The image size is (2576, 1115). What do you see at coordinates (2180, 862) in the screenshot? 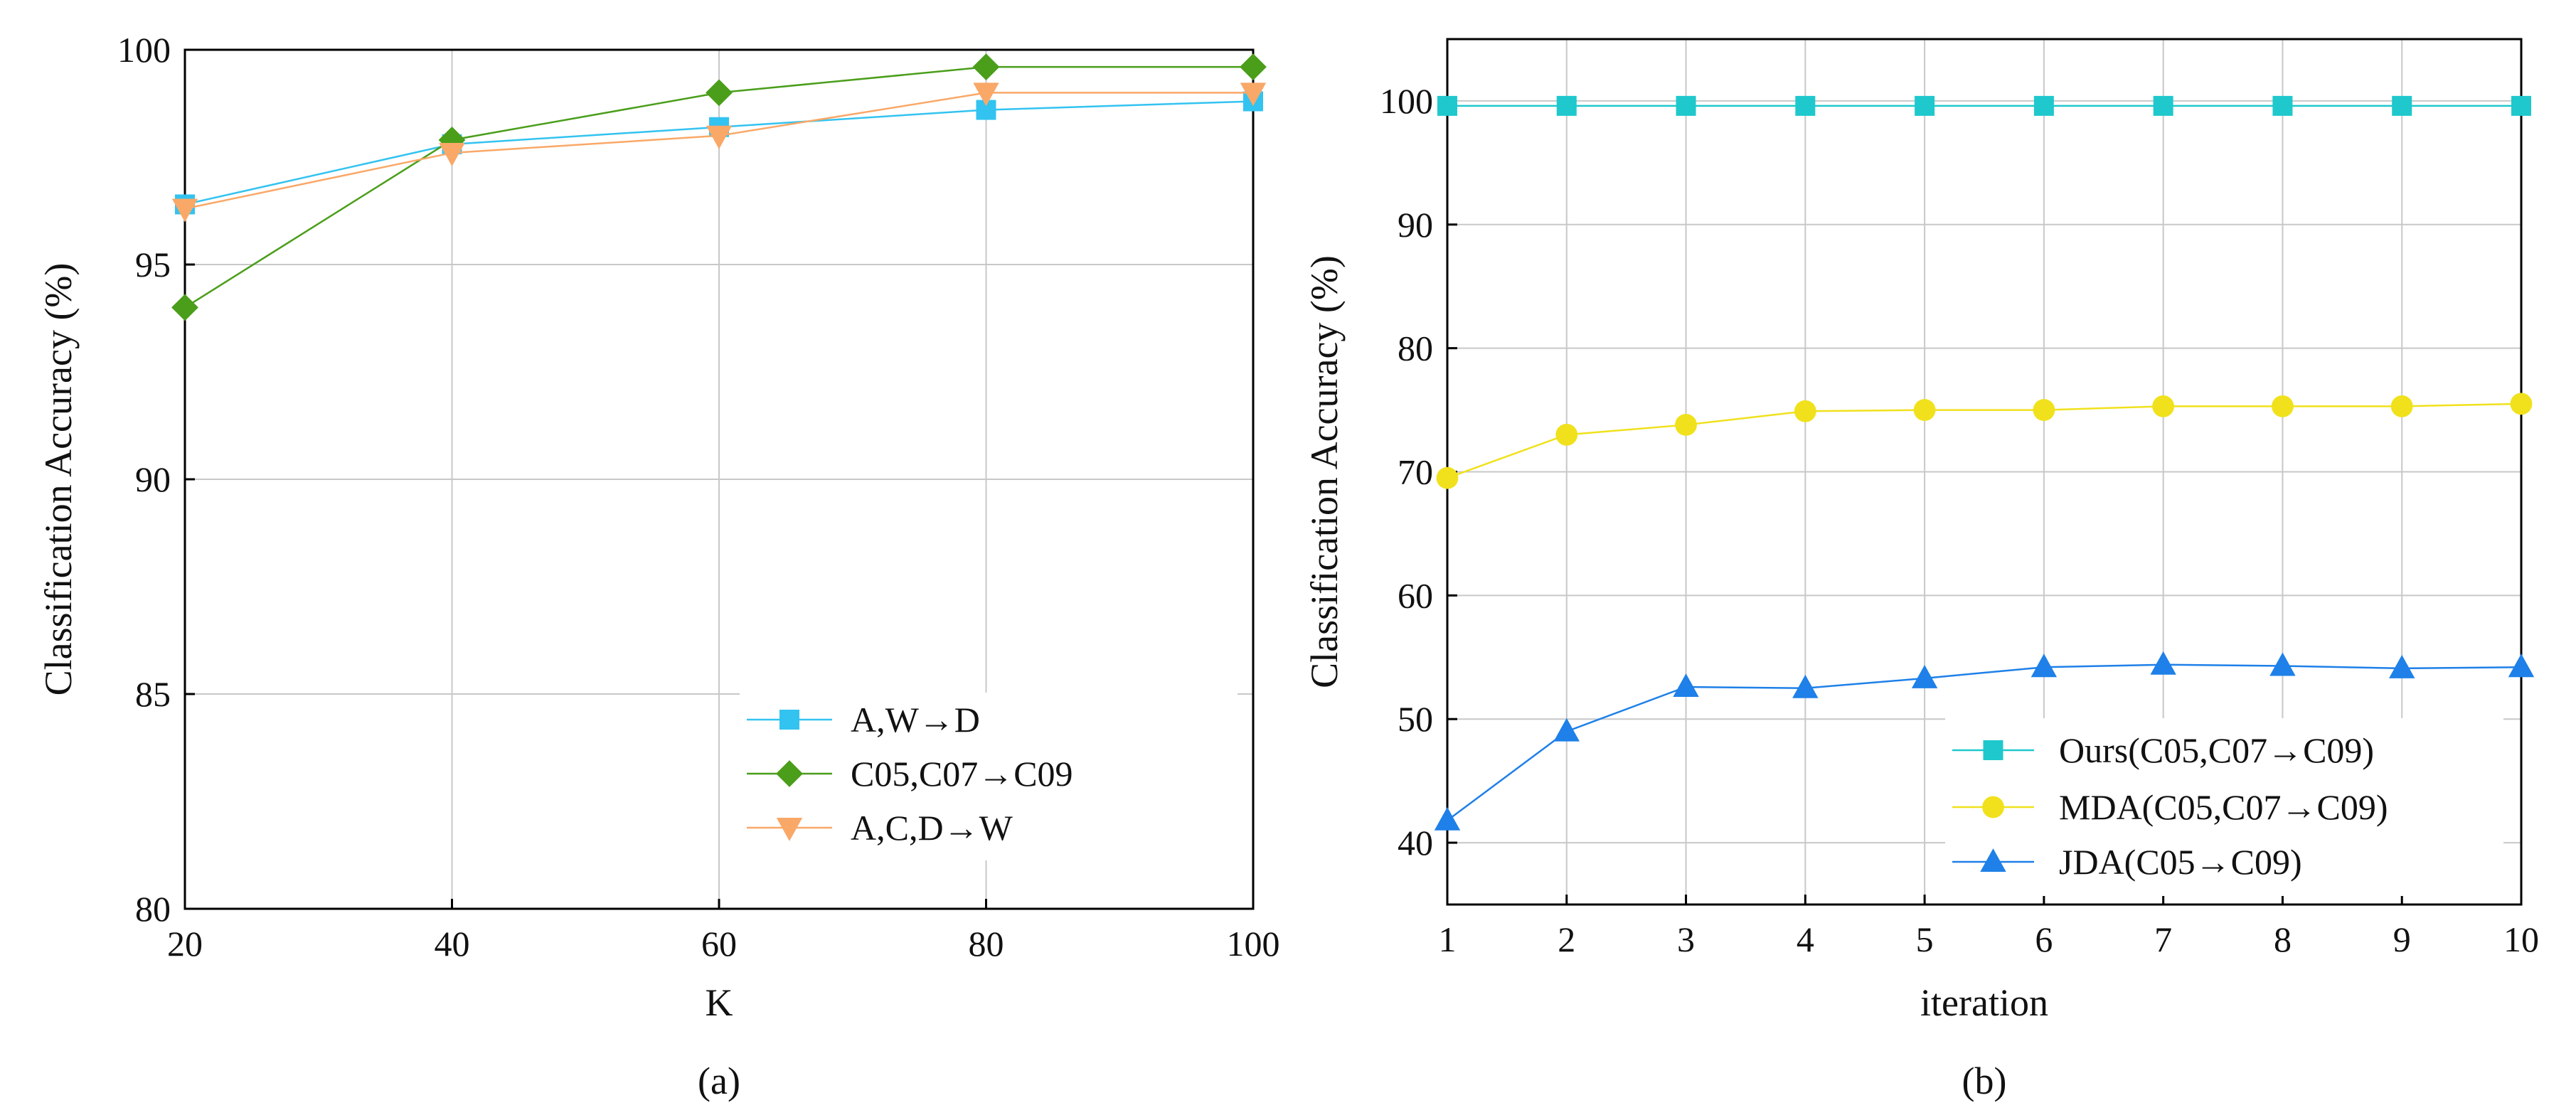
I see `legend-label: JDA(C05→C09)` at bounding box center [2180, 862].